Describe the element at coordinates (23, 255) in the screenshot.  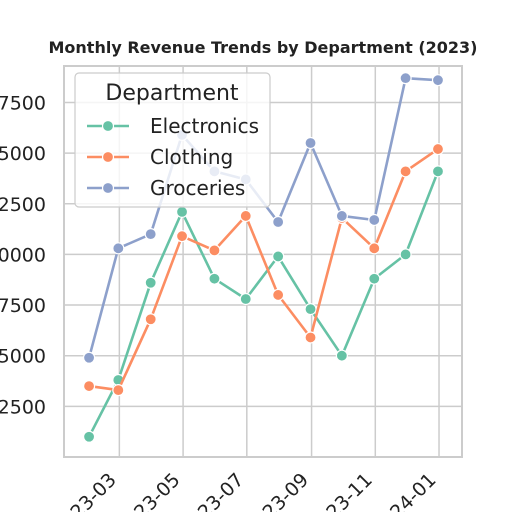
I see `y-tick-label: 10000` at that location.